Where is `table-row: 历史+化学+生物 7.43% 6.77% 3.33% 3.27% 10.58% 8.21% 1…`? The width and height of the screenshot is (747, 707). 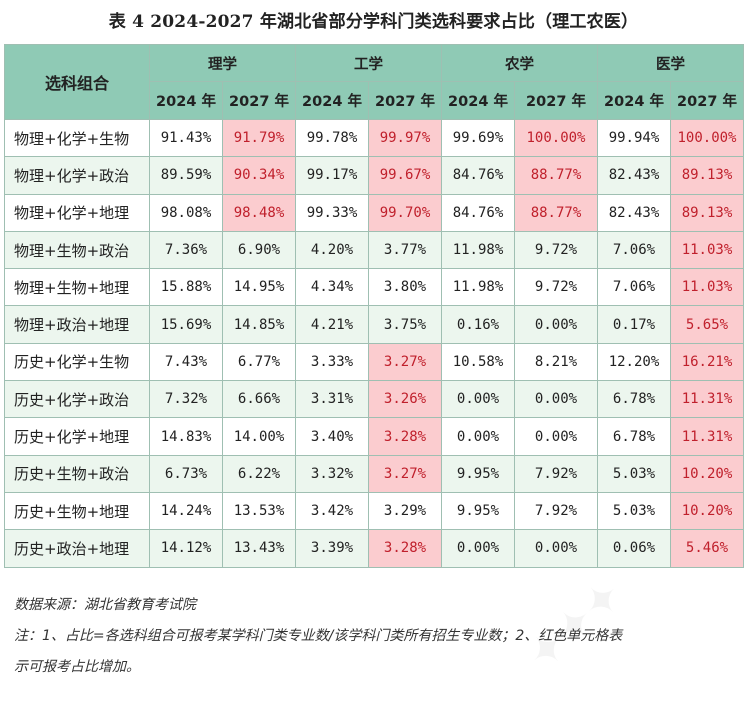 table-row: 历史+化学+生物 7.43% 6.77% 3.33% 3.27% 10.58% 8.21% 1… is located at coordinates (374, 362).